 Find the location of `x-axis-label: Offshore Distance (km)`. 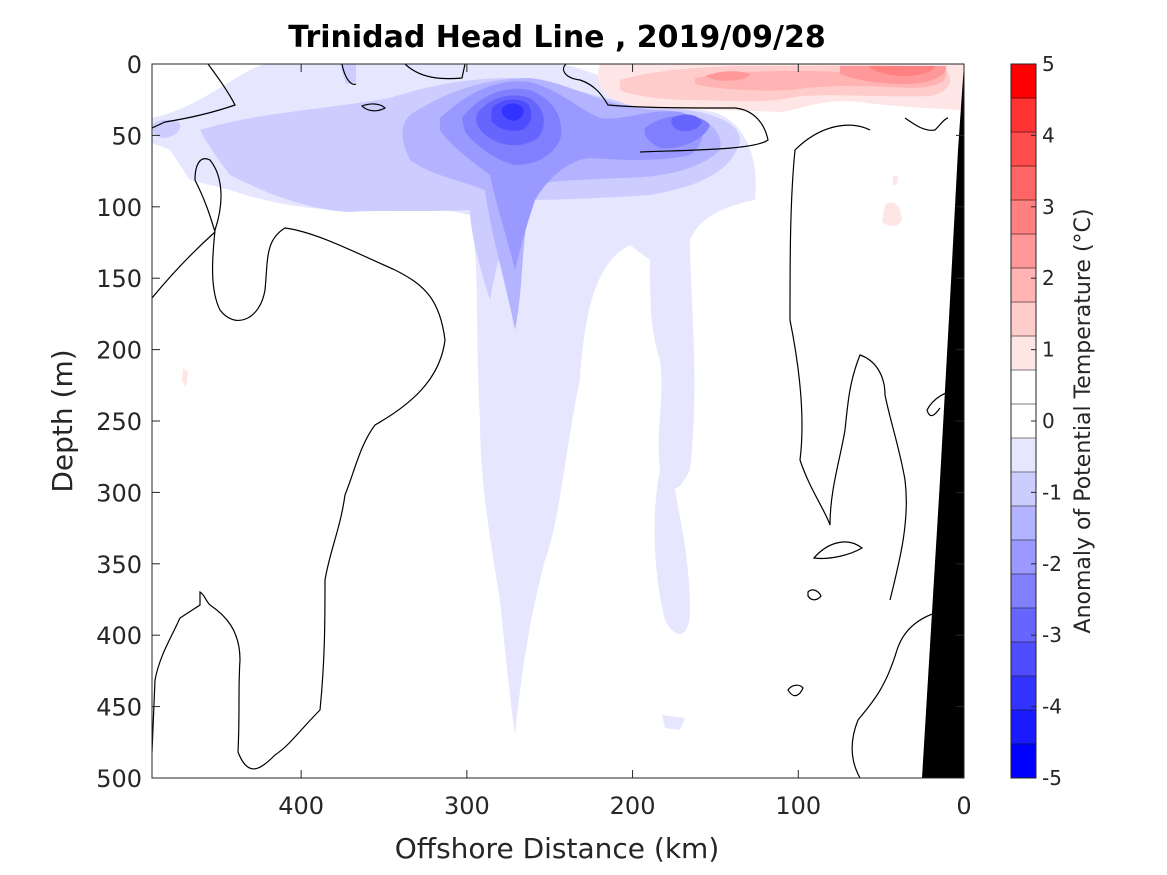

x-axis-label: Offshore Distance (km) is located at coordinates (557, 848).